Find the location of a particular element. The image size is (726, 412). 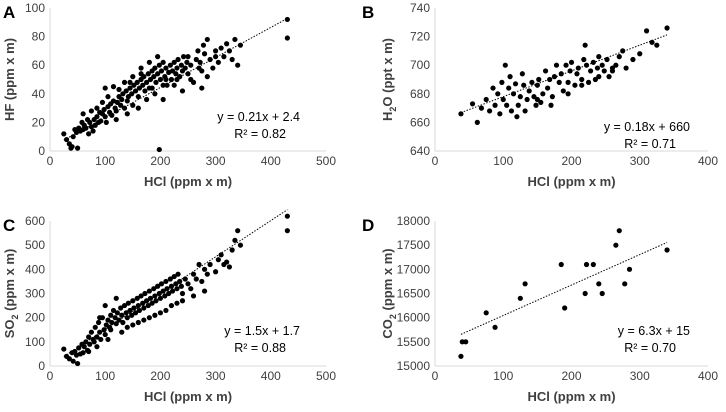

x-tick-label: 0 is located at coordinates (50, 161).